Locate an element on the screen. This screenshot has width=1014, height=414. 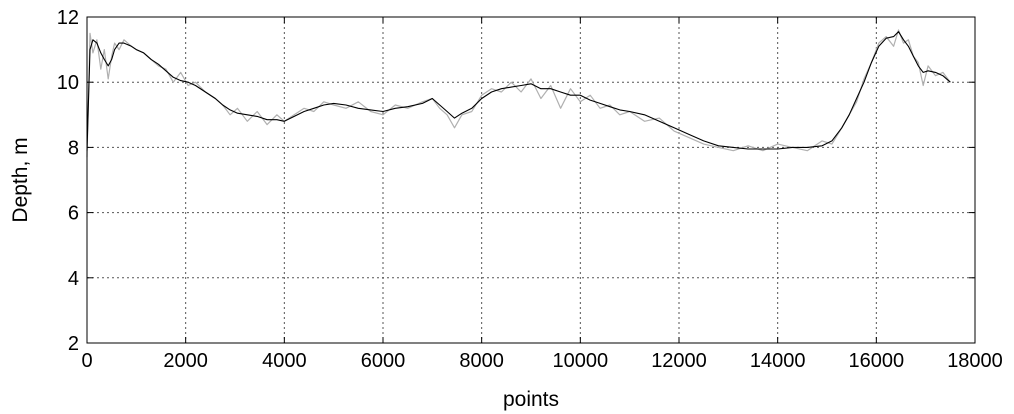
x-tick-label: 2000 is located at coordinates (185, 361).